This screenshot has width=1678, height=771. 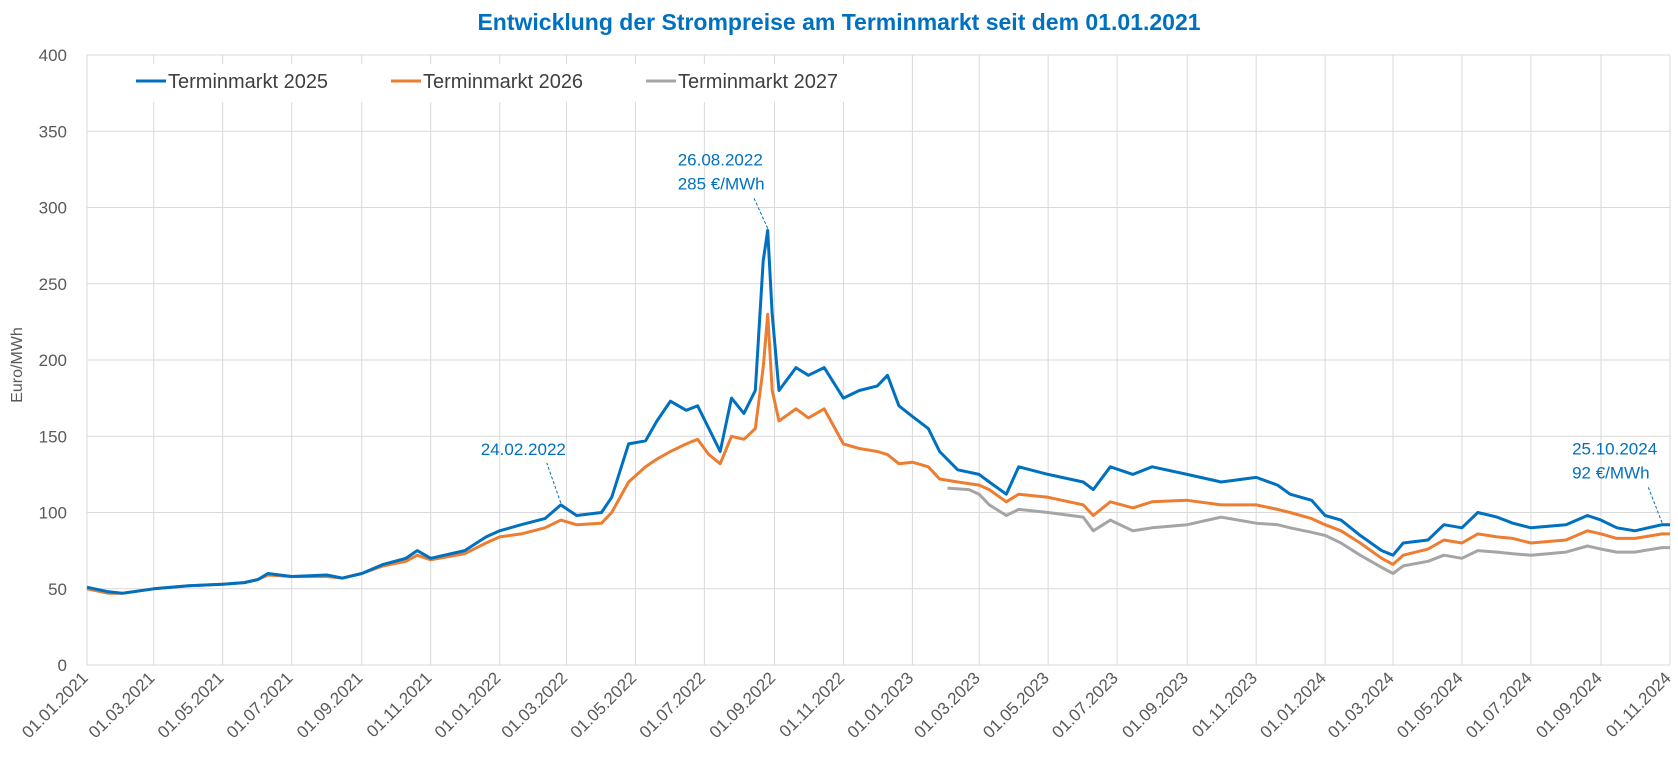 What do you see at coordinates (53, 284) in the screenshot?
I see `y-tick-label-5: 250` at bounding box center [53, 284].